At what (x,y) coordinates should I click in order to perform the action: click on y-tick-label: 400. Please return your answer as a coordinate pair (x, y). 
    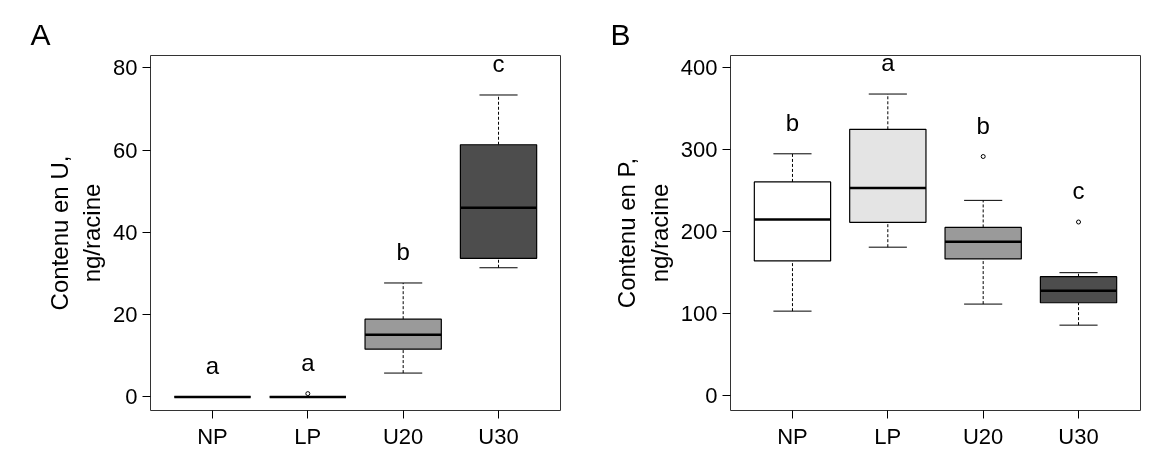
    Looking at the image, I should click on (699, 68).